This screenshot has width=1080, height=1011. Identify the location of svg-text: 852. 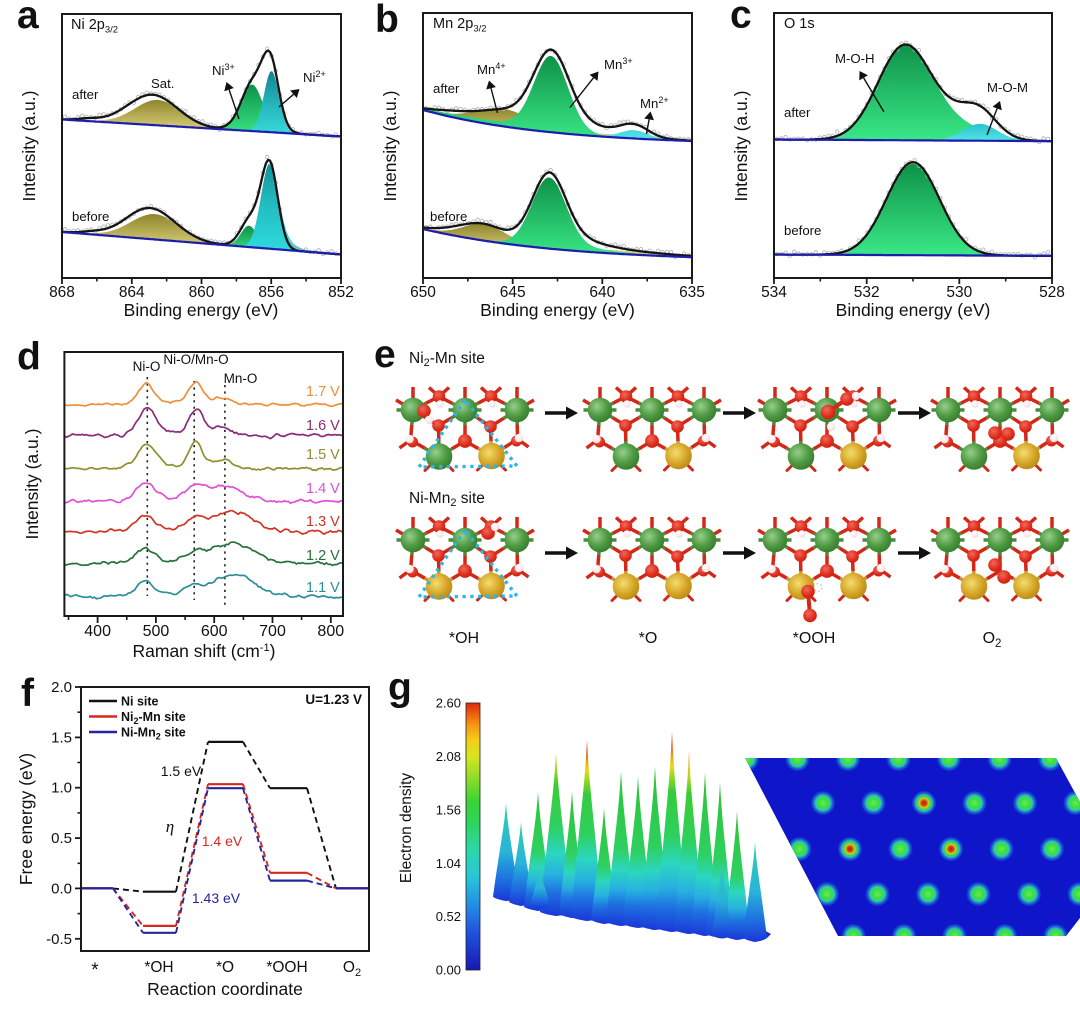
(341, 292).